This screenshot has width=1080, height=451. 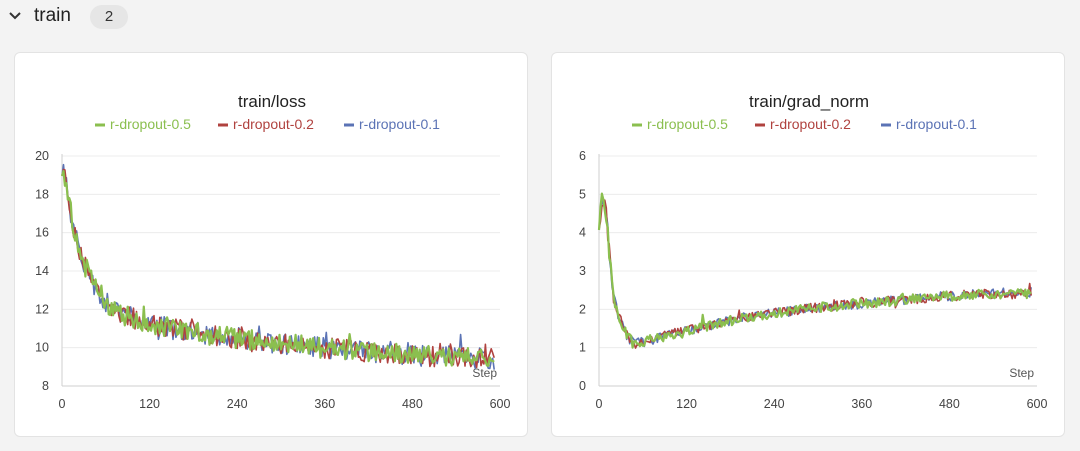 What do you see at coordinates (42, 271) in the screenshot?
I see `y-tick-label: 14` at bounding box center [42, 271].